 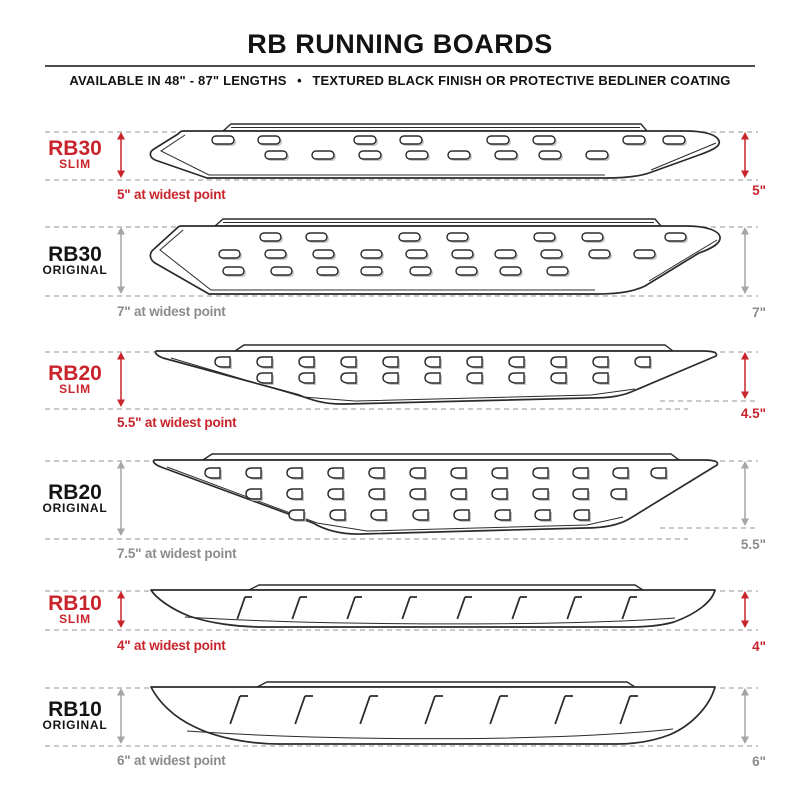 What do you see at coordinates (171, 645) in the screenshot?
I see `widest-point-caption: 4" at widest point` at bounding box center [171, 645].